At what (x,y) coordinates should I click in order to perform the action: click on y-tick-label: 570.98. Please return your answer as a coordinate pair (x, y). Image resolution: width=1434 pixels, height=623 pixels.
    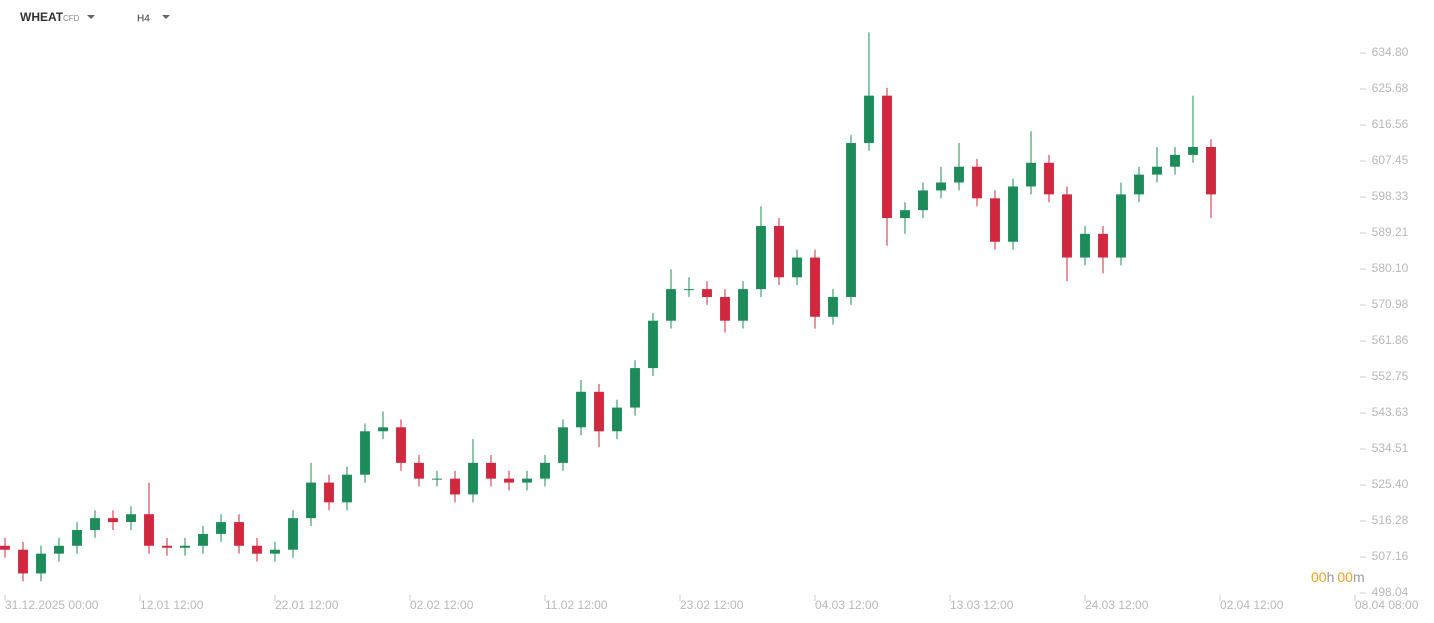
    Looking at the image, I should click on (1390, 304).